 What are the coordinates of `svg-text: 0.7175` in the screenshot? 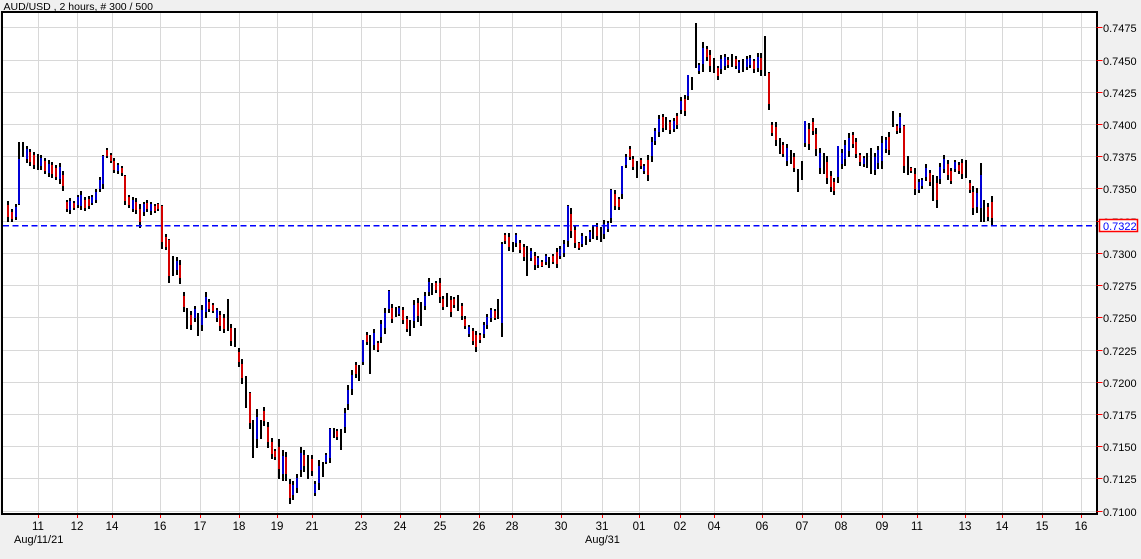 It's located at (1120, 416).